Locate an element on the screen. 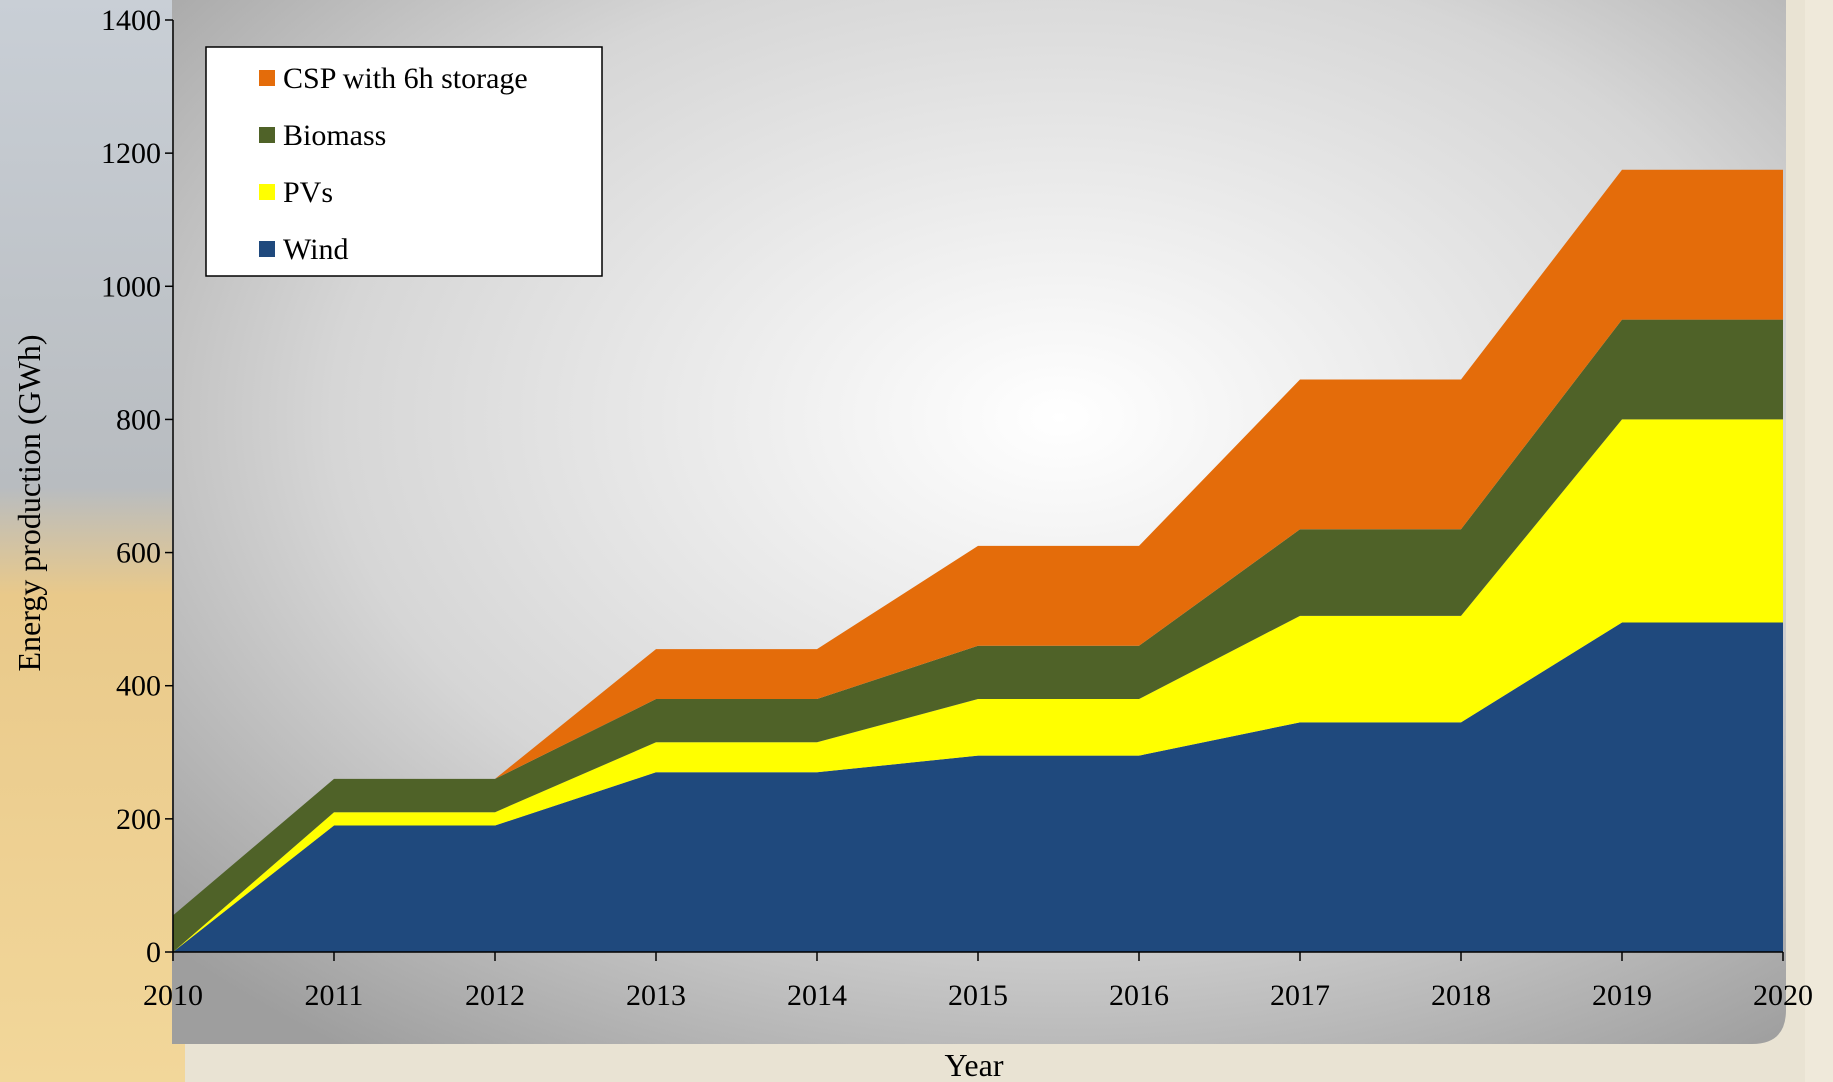 Image resolution: width=1833 pixels, height=1082 pixels. side-strip is located at coordinates (1819, 541).